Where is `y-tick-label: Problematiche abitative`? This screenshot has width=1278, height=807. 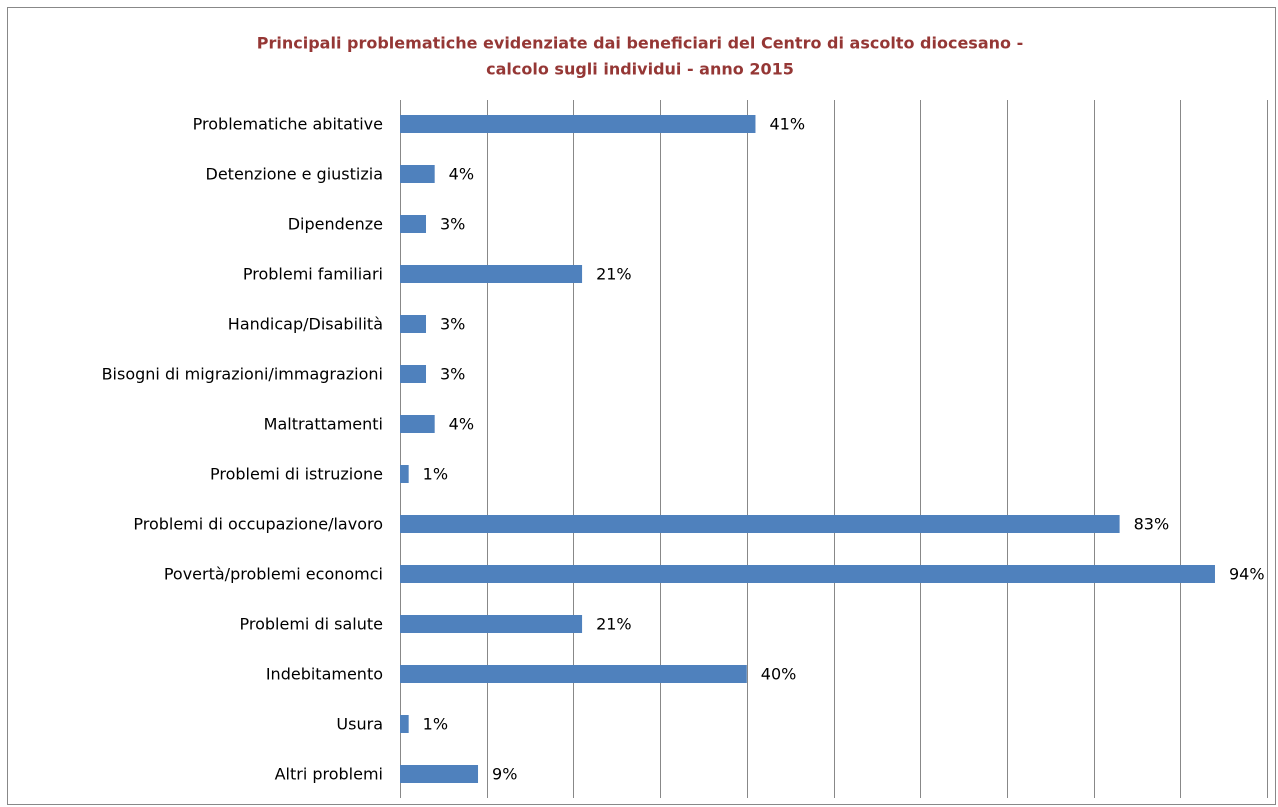 y-tick-label: Problematiche abitative is located at coordinates (288, 124).